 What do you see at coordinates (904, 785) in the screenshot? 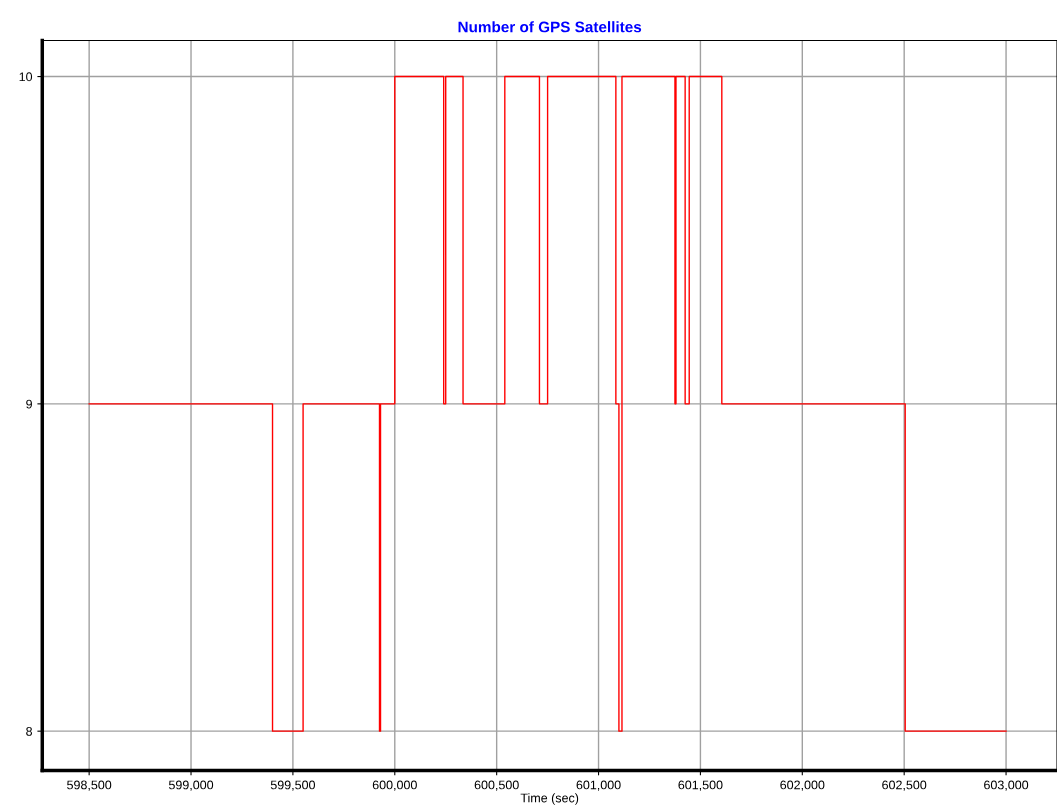
I see `x-tick-label: 602,500` at bounding box center [904, 785].